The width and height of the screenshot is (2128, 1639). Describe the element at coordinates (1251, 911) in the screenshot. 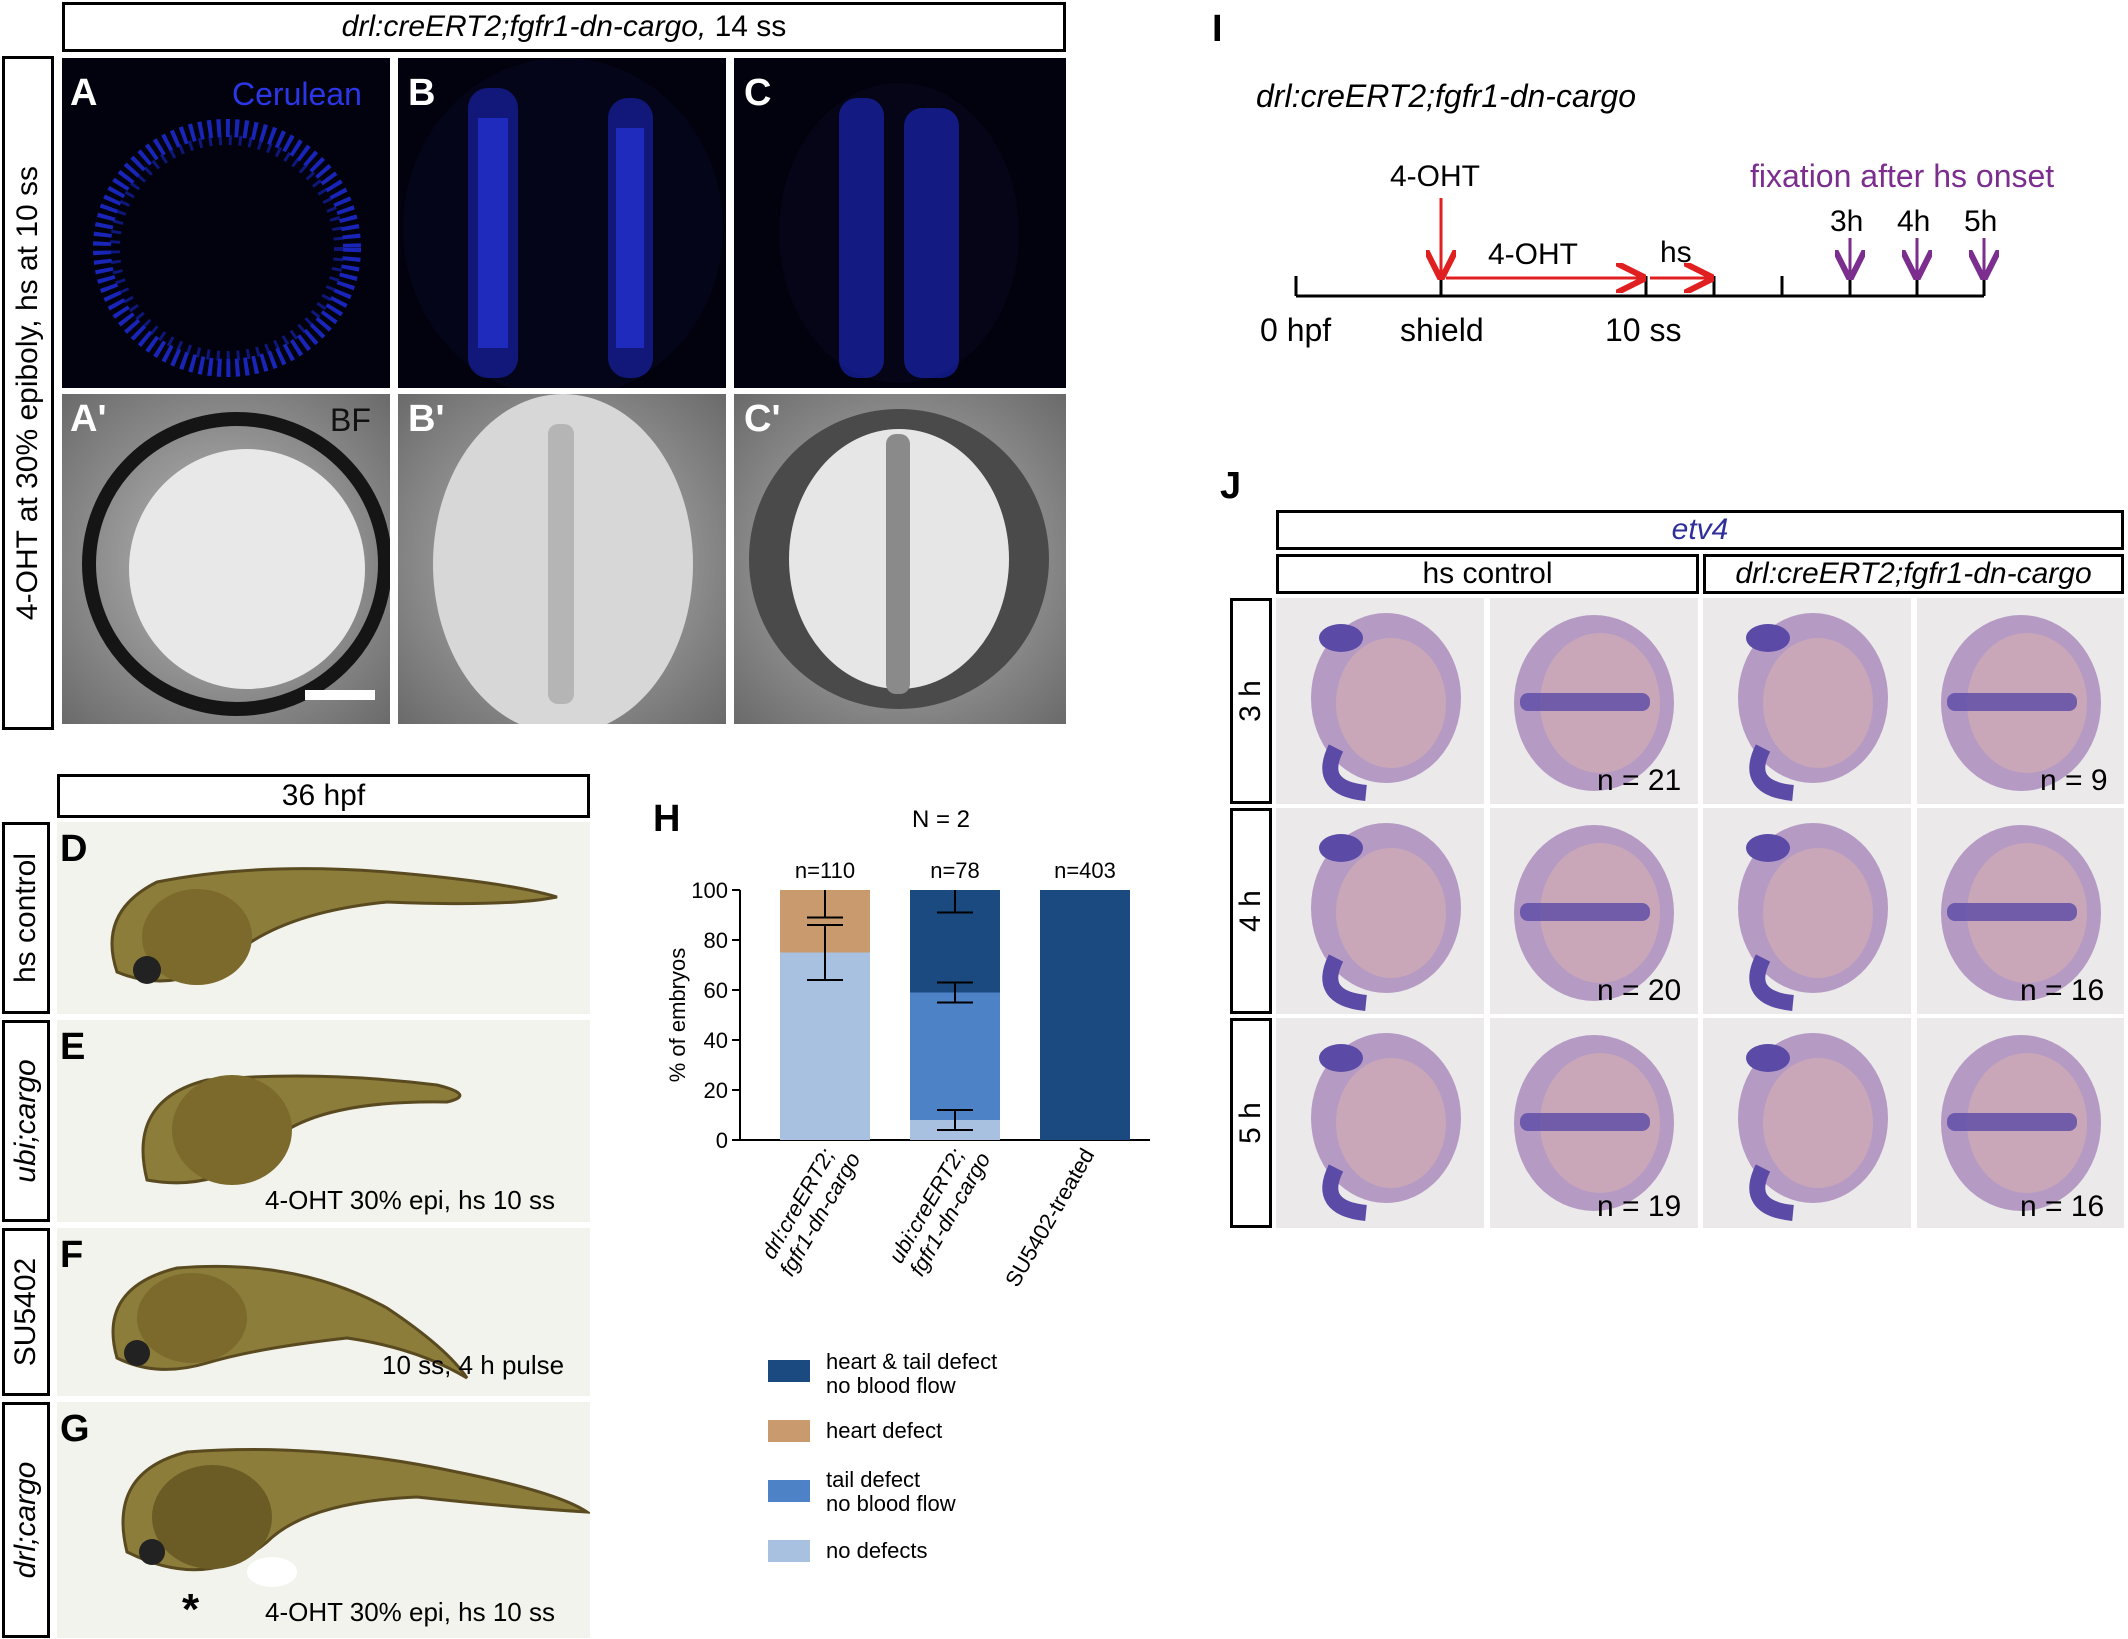

I see `time-label-4h: 4 h` at that location.